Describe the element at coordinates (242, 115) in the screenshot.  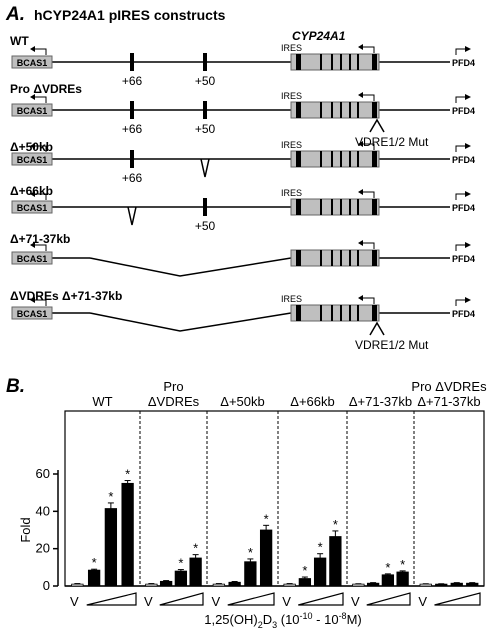
I see `construct-row: Pro ΔVDREs BCAS1 IRES PFD4 +66 +50 VDRE1/2 Mut` at that location.